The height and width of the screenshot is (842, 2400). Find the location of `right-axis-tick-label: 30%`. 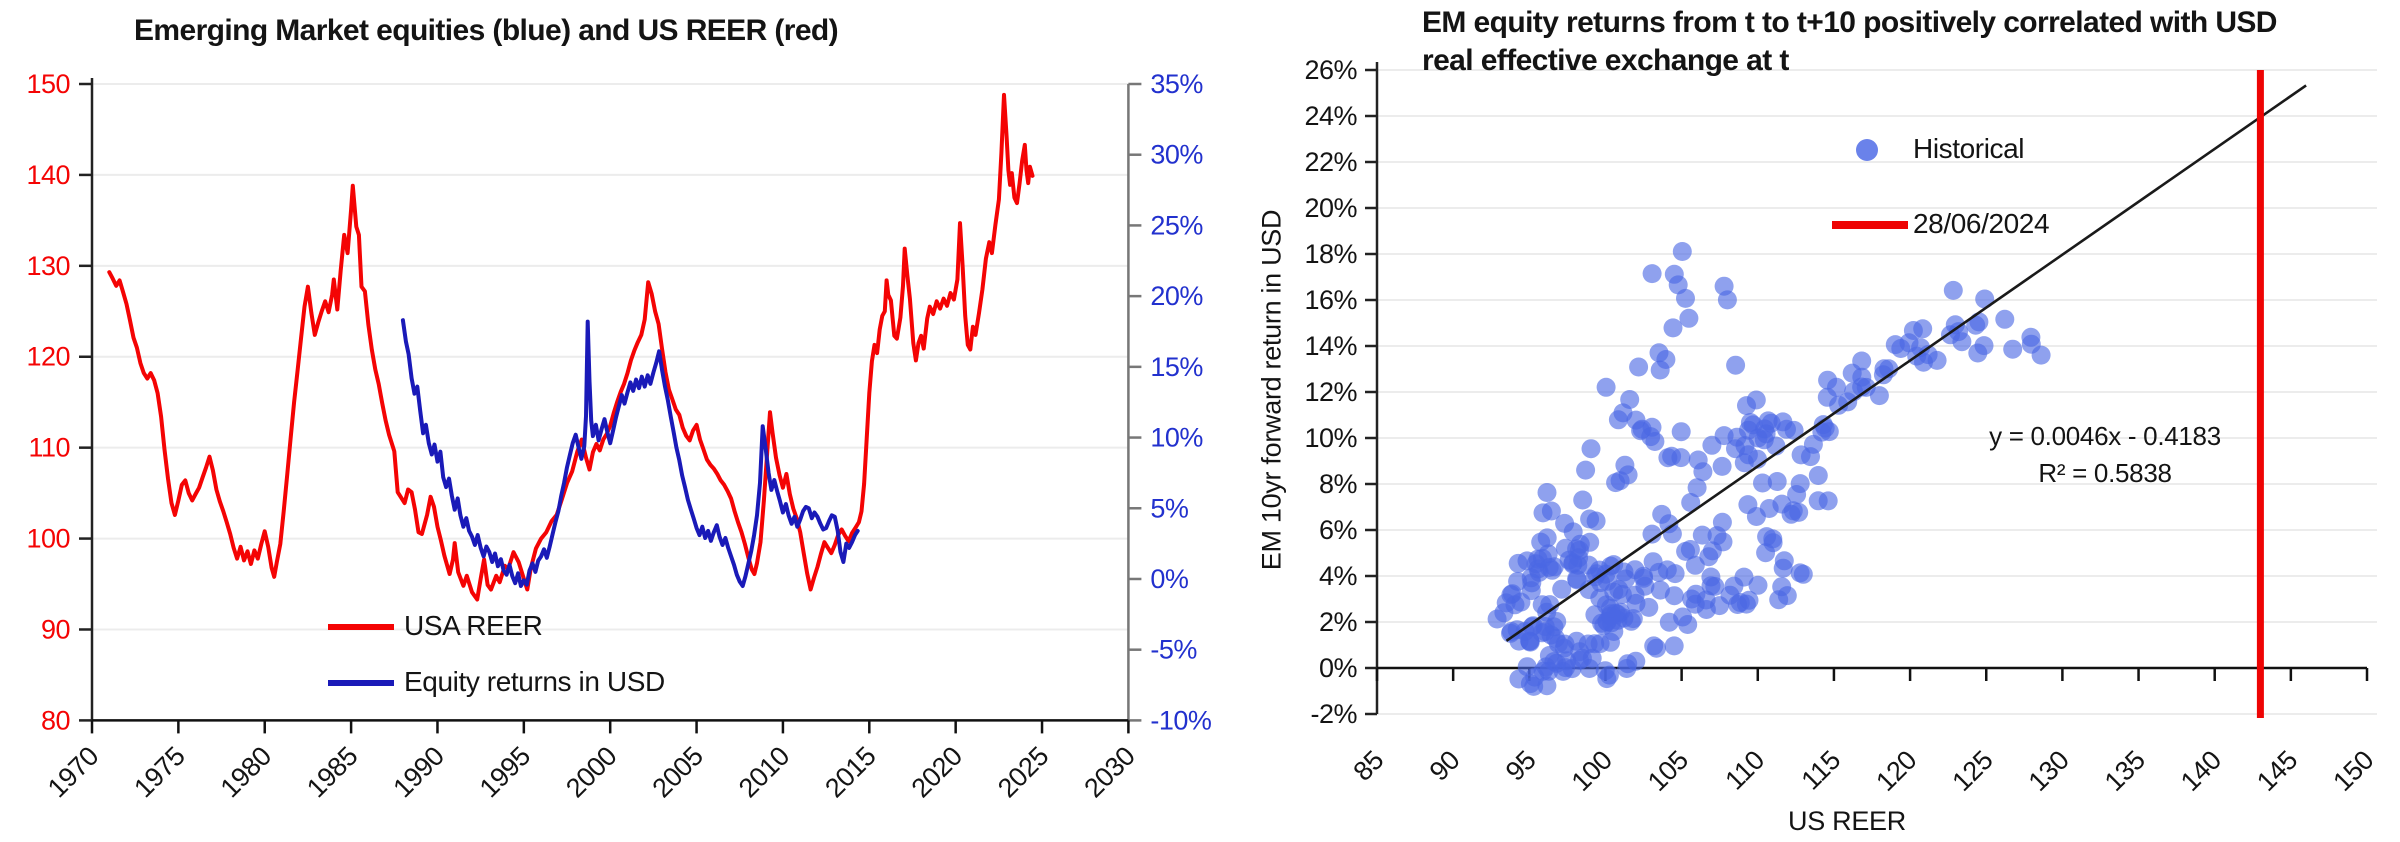

right-axis-tick-label: 30% is located at coordinates (1176, 155).